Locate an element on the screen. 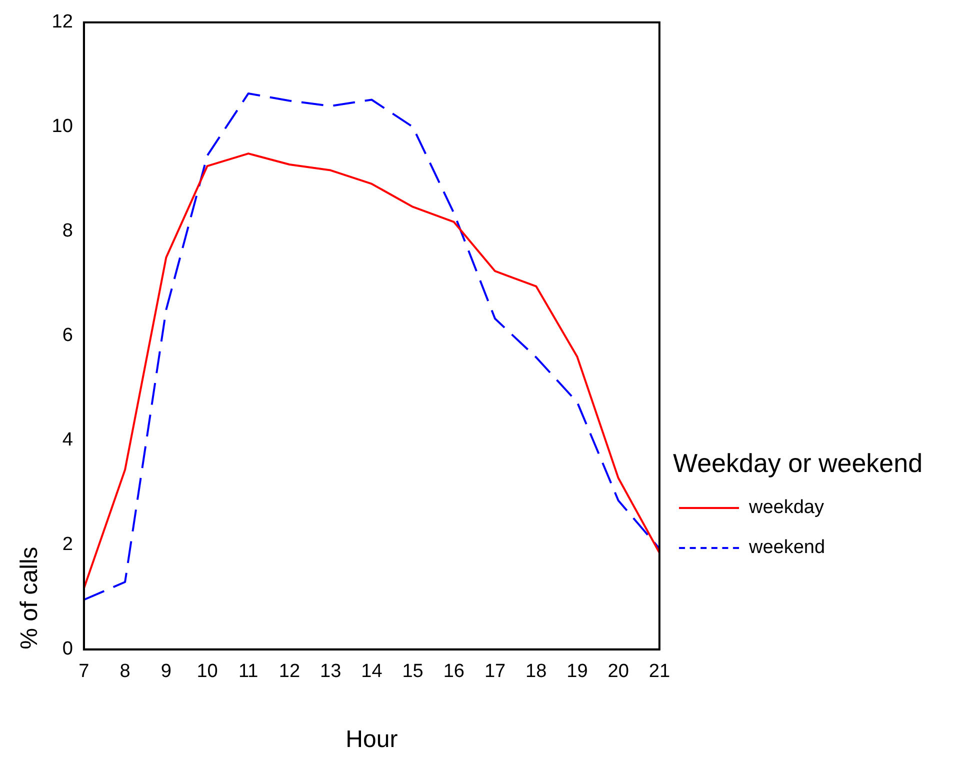 The image size is (955, 771). x-tick-label: 14 is located at coordinates (372, 671).